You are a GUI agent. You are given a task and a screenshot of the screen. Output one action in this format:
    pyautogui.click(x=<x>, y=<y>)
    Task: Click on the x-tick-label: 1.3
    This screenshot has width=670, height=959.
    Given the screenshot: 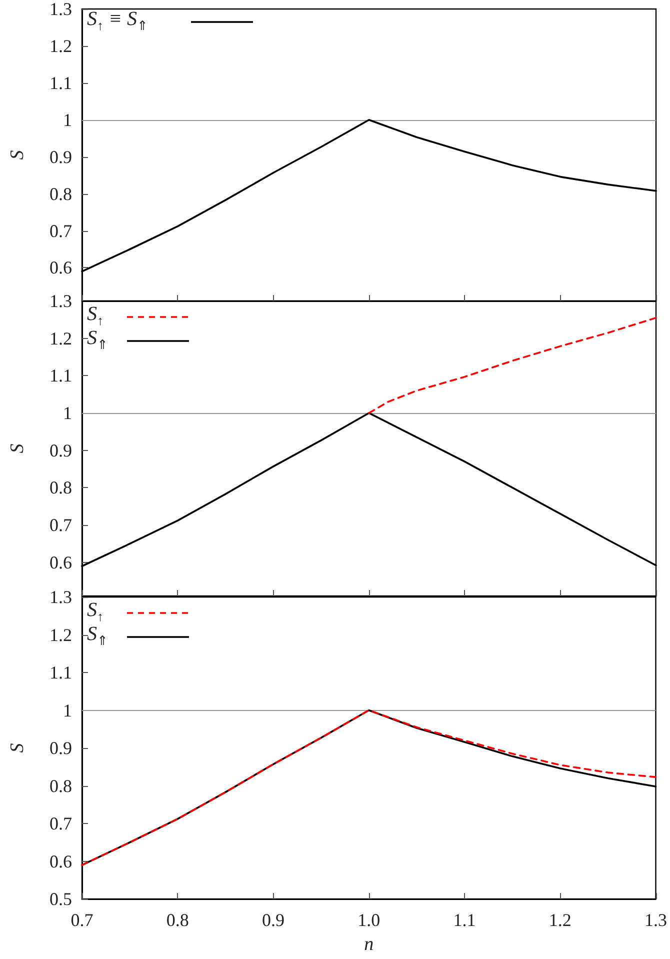 What is the action you would take?
    pyautogui.click(x=655, y=920)
    